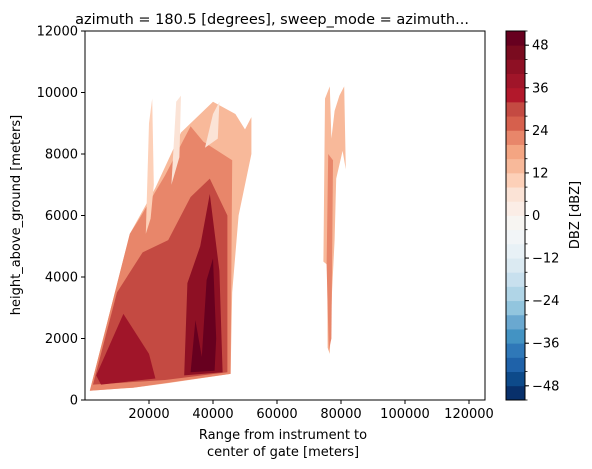 This screenshot has height=469, width=592. I want to click on colorbar-tick-label: −12, so click(545, 259).